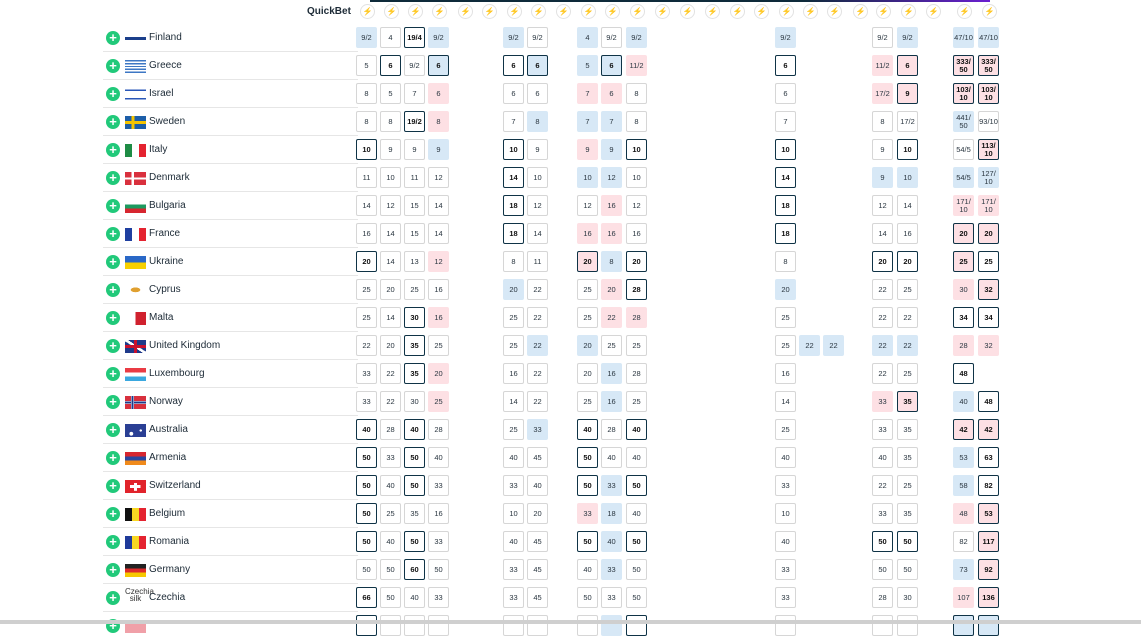 The width and height of the screenshot is (1141, 640). Describe the element at coordinates (882, 65) in the screenshot. I see `odds-cell: 11/2` at that location.